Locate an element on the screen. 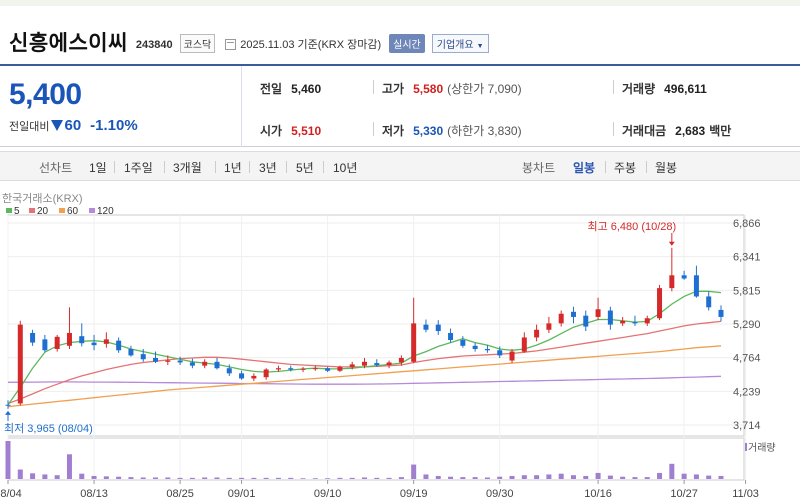 The image size is (800, 500). chart-source-label: 한국거래소(KRX) is located at coordinates (42, 198).